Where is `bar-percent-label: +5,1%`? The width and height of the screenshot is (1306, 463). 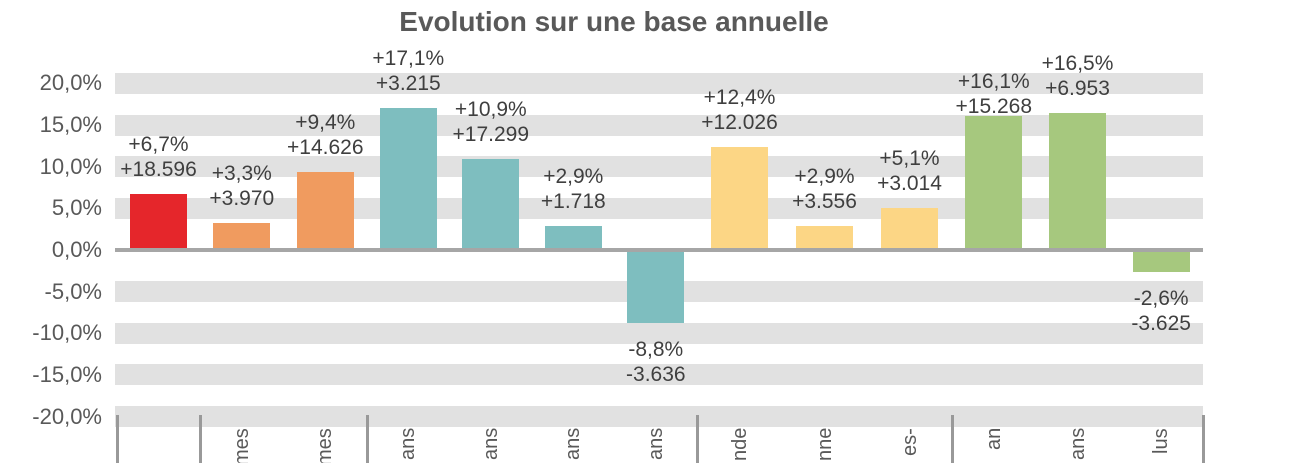
bar-percent-label: +5,1% is located at coordinates (909, 158).